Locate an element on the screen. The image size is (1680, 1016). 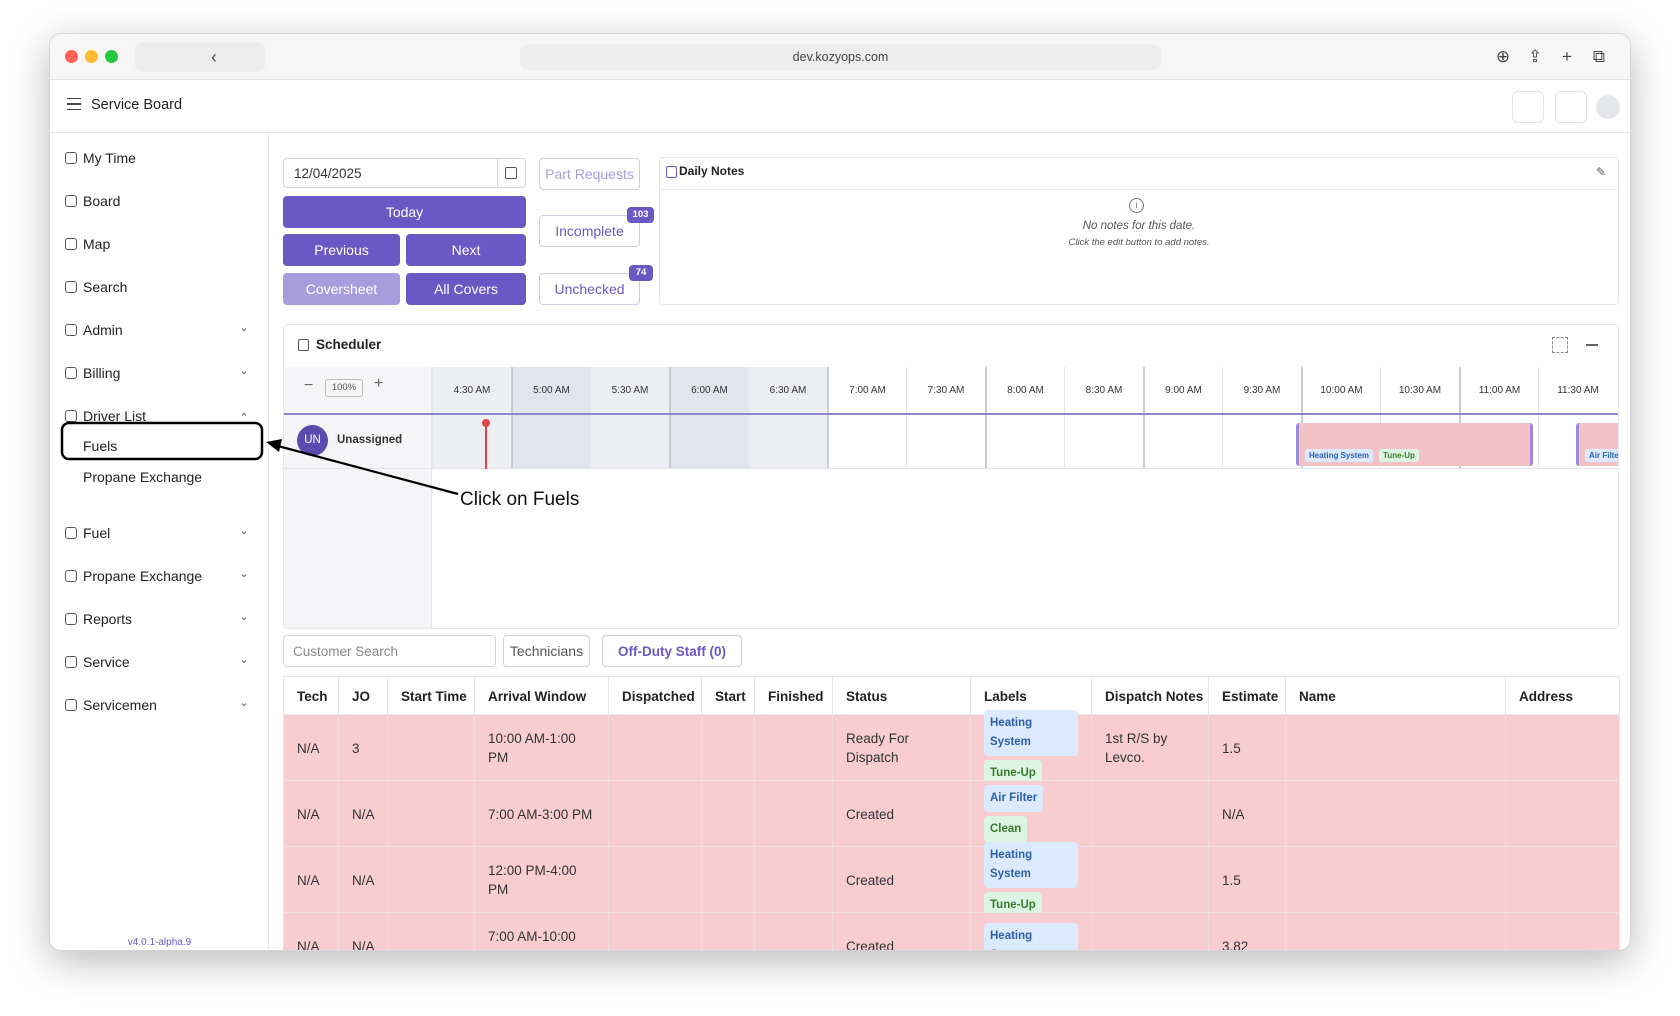
column-header: Start is located at coordinates (728, 696).